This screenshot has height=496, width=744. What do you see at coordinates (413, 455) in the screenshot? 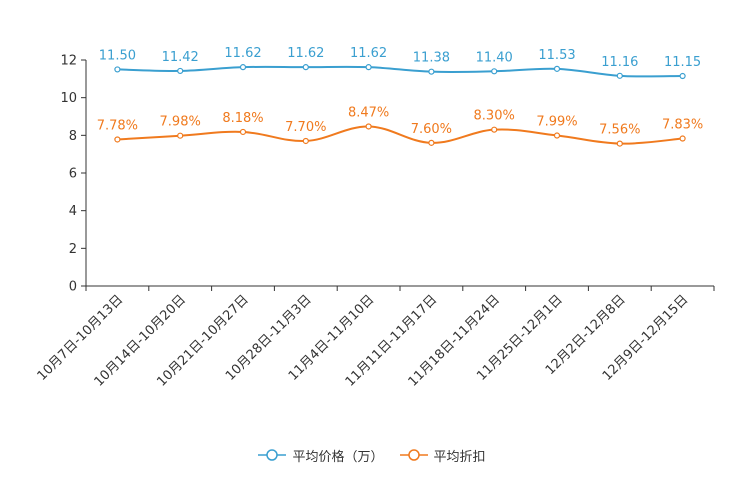
I see `legend-marker-discount-icon` at bounding box center [413, 455].